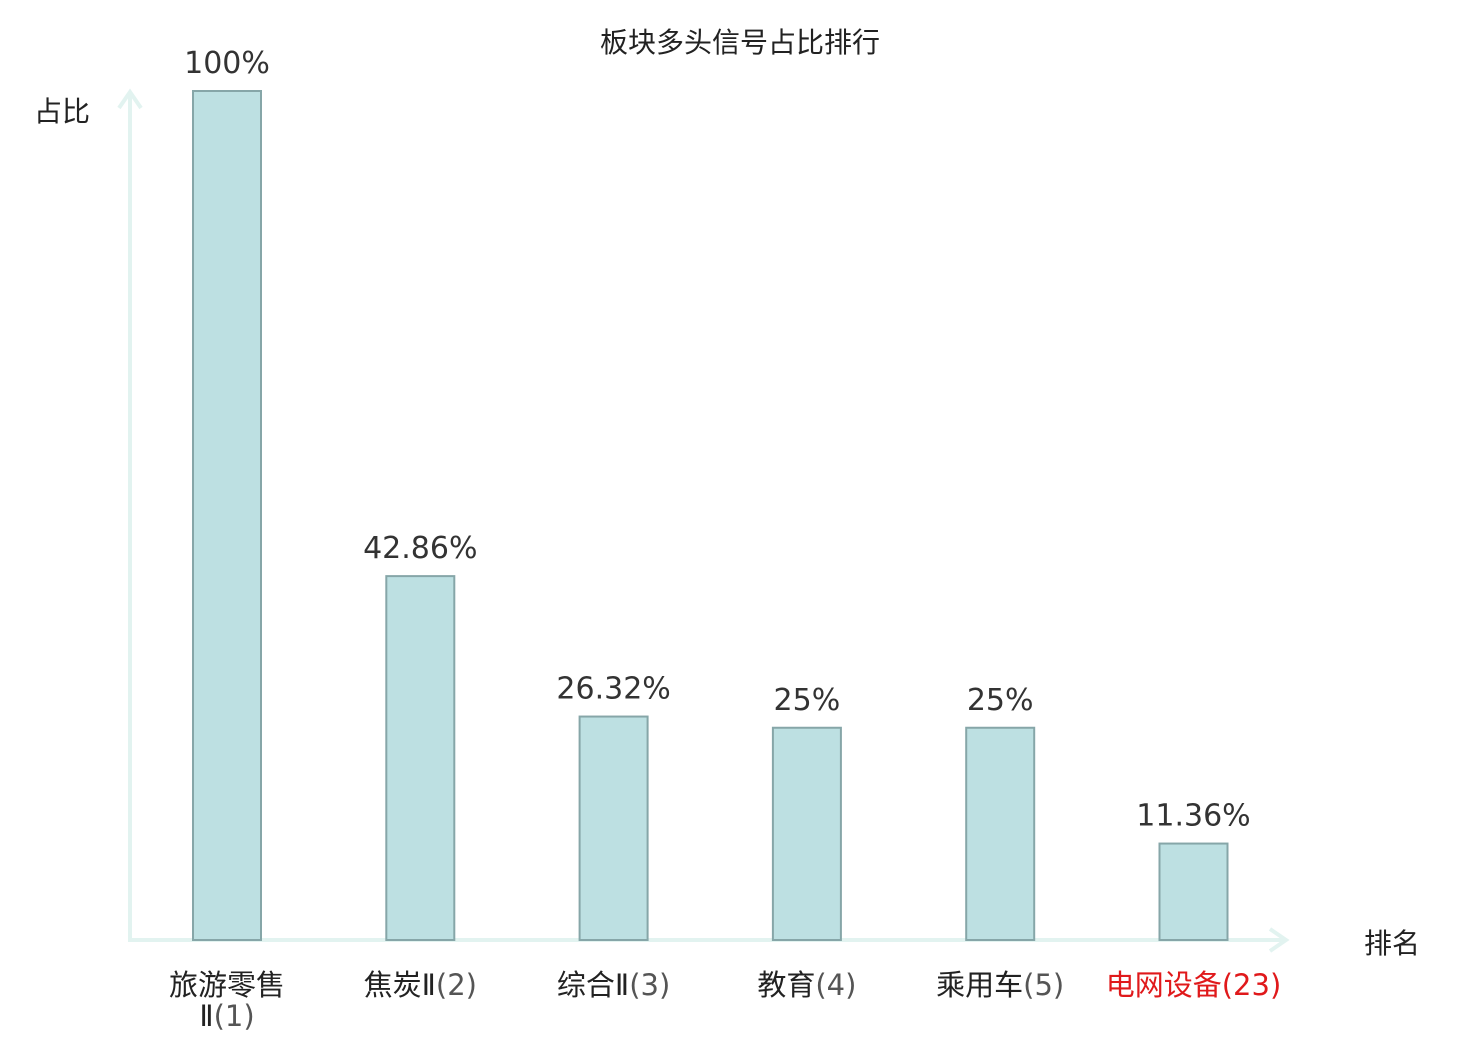  What do you see at coordinates (62, 111) in the screenshot?
I see `y-axis-label: 占比` at bounding box center [62, 111].